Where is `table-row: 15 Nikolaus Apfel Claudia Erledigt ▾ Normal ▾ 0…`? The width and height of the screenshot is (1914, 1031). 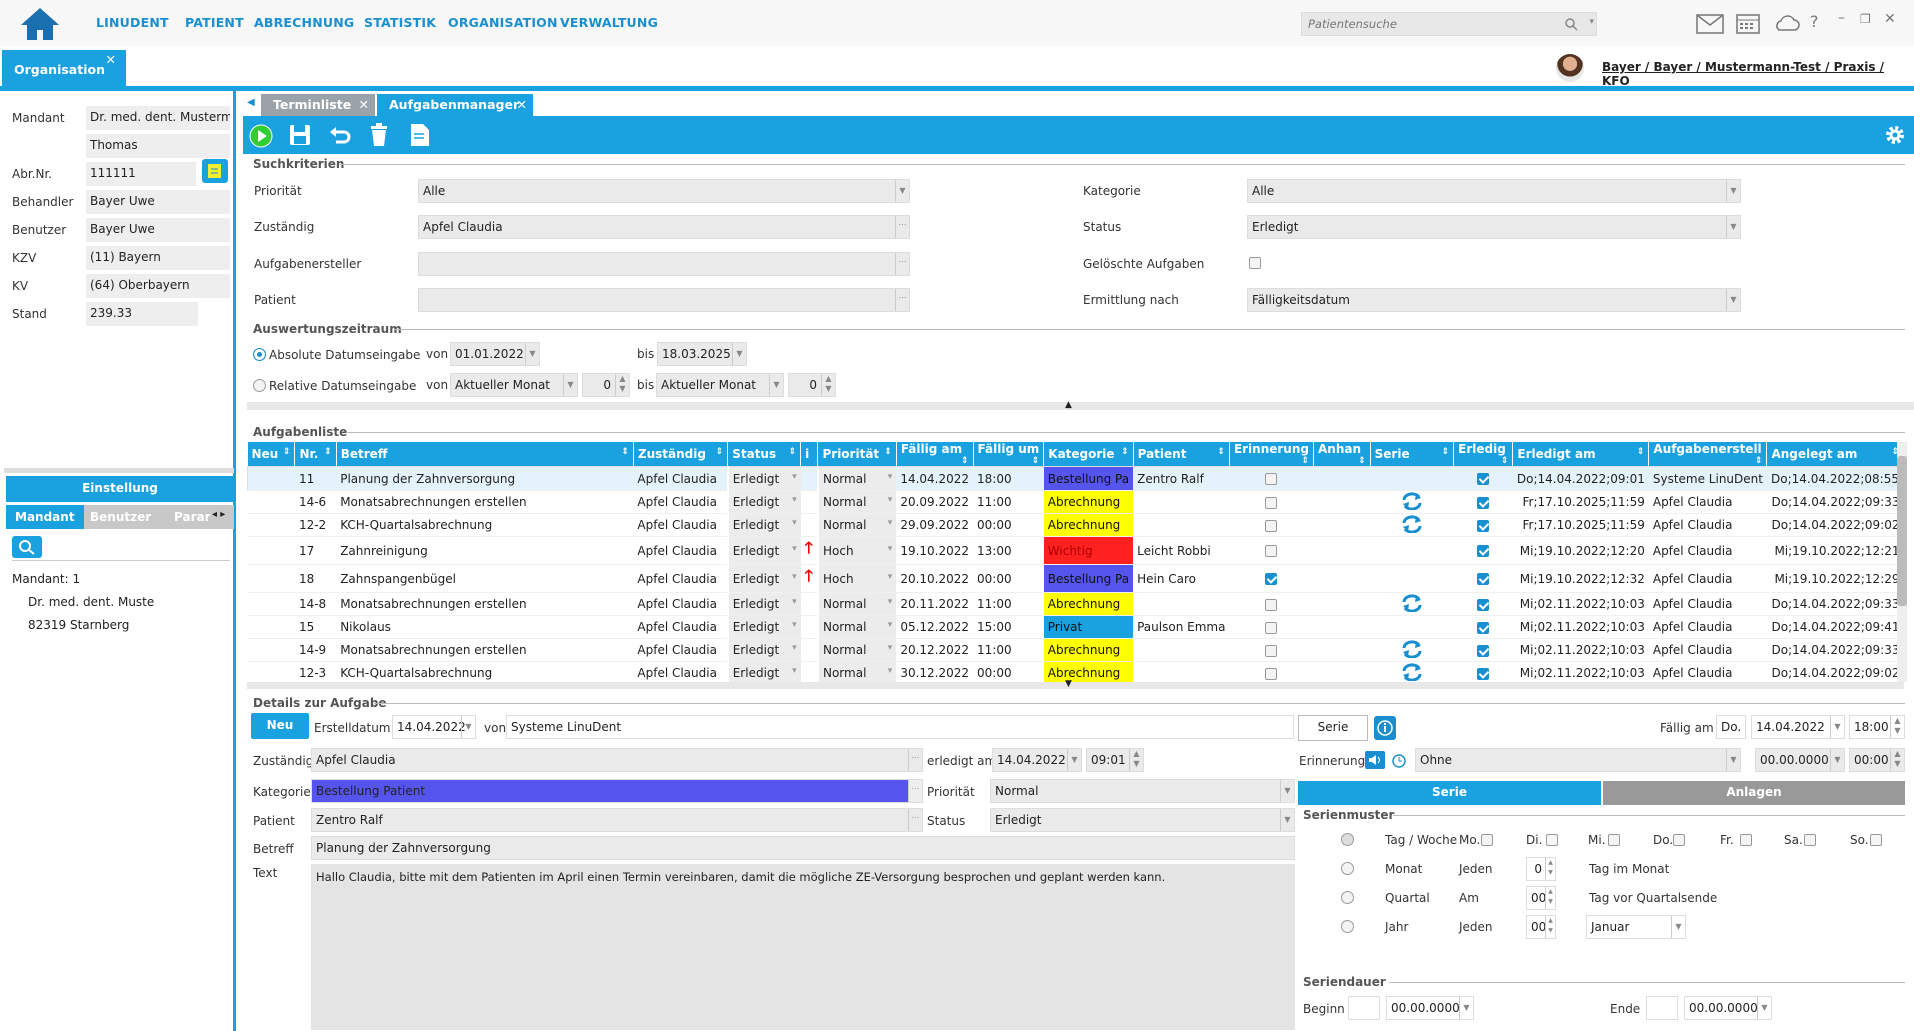 table-row: 15 Nikolaus Apfel Claudia Erledigt ▾ Normal ▾ 0… is located at coordinates (1075, 627).